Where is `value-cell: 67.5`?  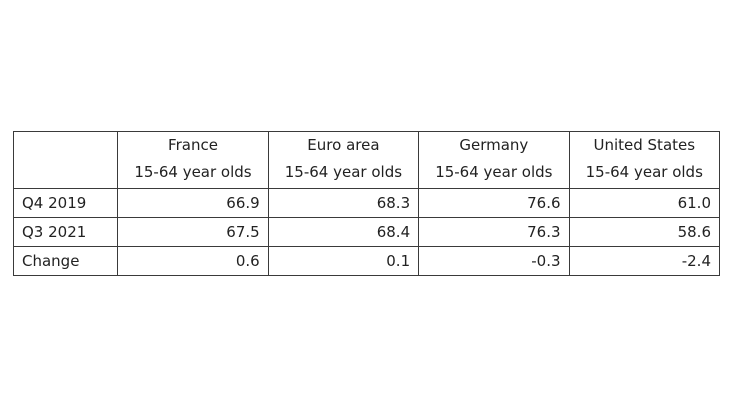 value-cell: 67.5 is located at coordinates (193, 232).